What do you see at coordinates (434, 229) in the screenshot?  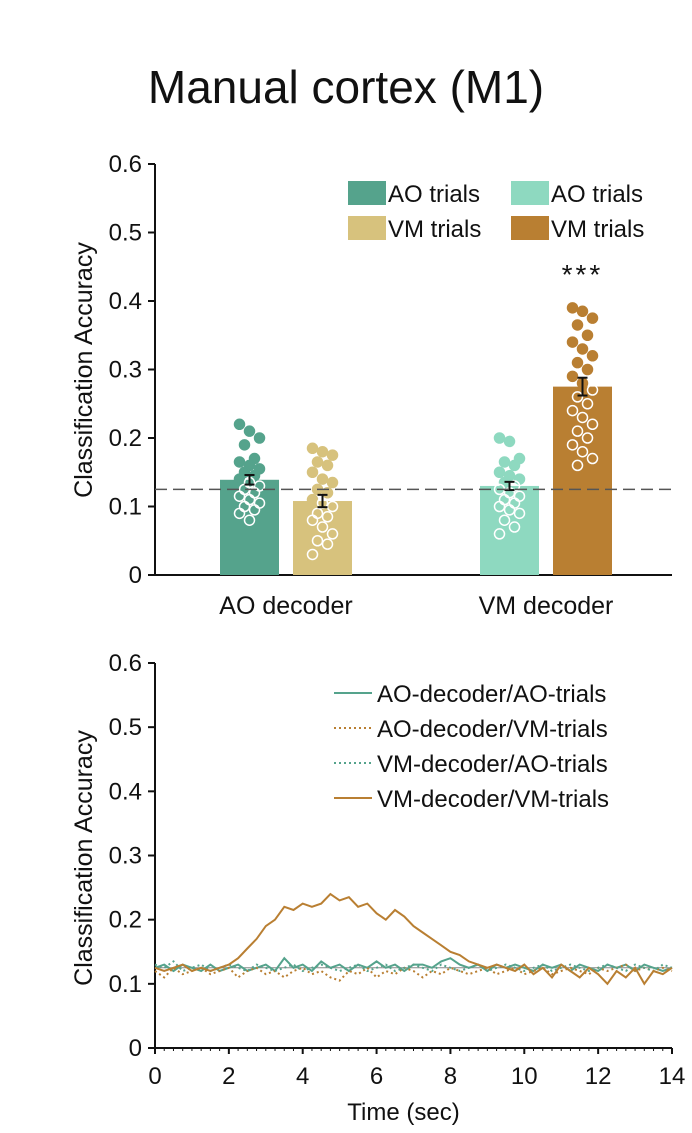 I see `legend-label: VM trials` at bounding box center [434, 229].